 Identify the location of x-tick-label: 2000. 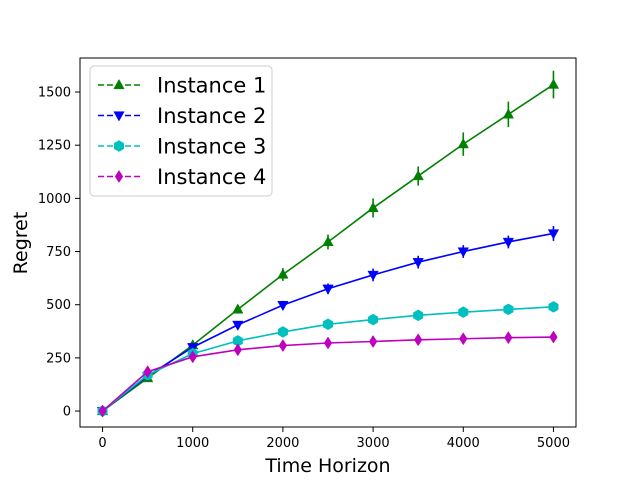
(282, 443).